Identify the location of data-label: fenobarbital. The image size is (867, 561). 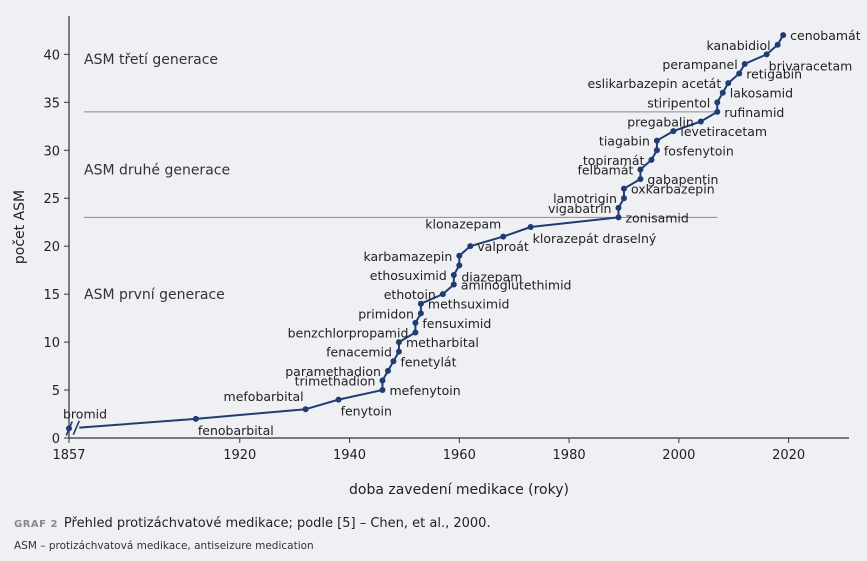
(236, 430).